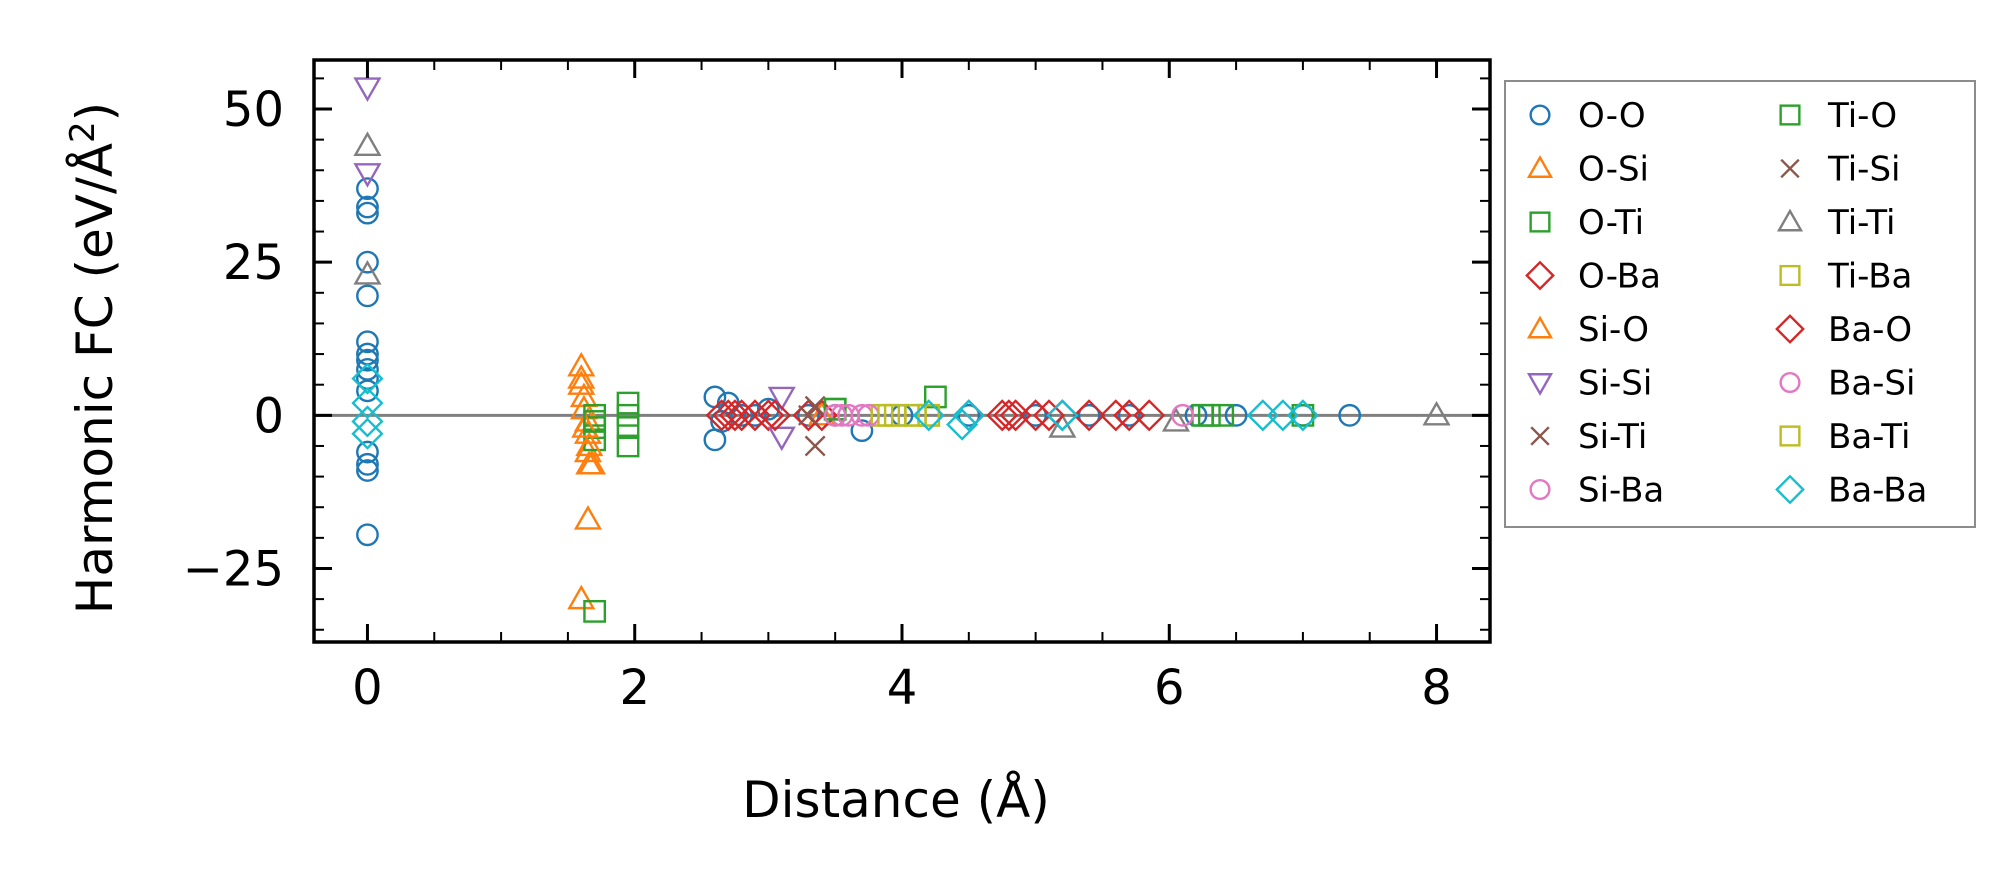  Describe the element at coordinates (1621, 491) in the screenshot. I see `legend-label: Si-Ba` at that location.